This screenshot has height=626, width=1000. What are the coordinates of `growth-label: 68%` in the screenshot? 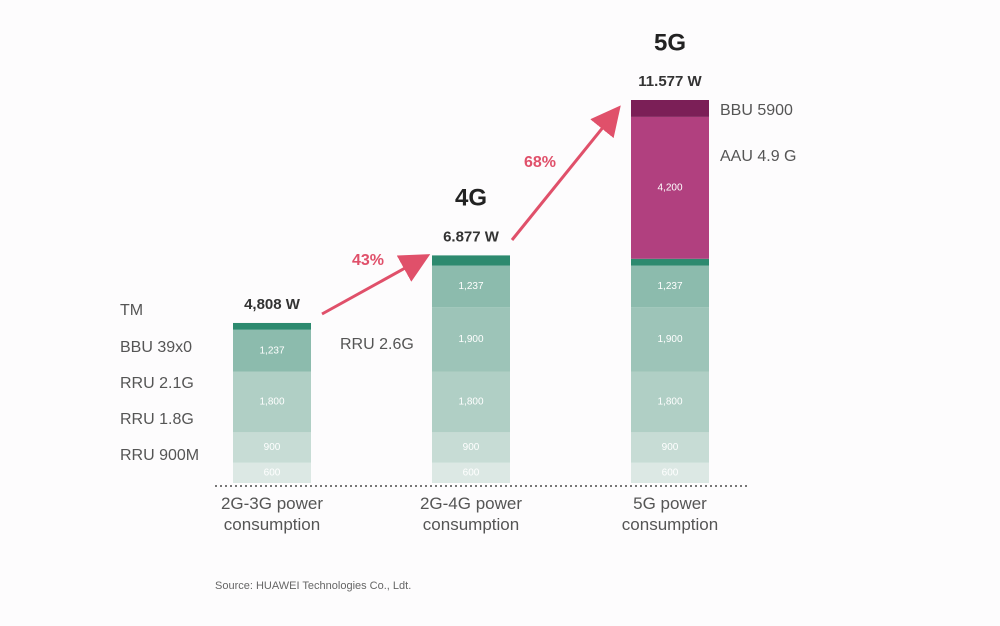 It's located at (540, 162).